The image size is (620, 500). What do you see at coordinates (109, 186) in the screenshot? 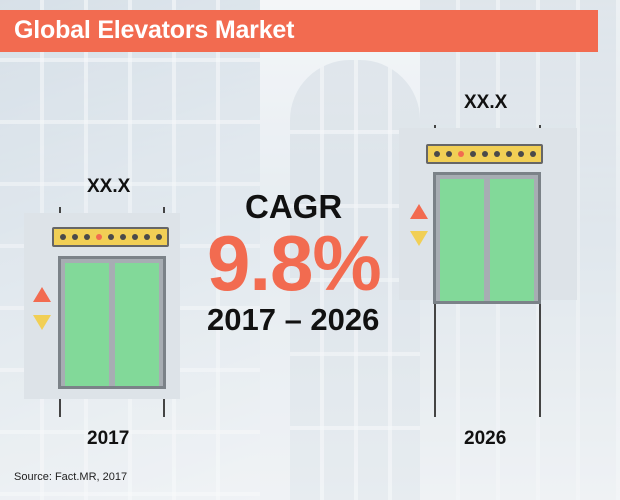
I see `value-label-2017: XX.X` at bounding box center [109, 186].